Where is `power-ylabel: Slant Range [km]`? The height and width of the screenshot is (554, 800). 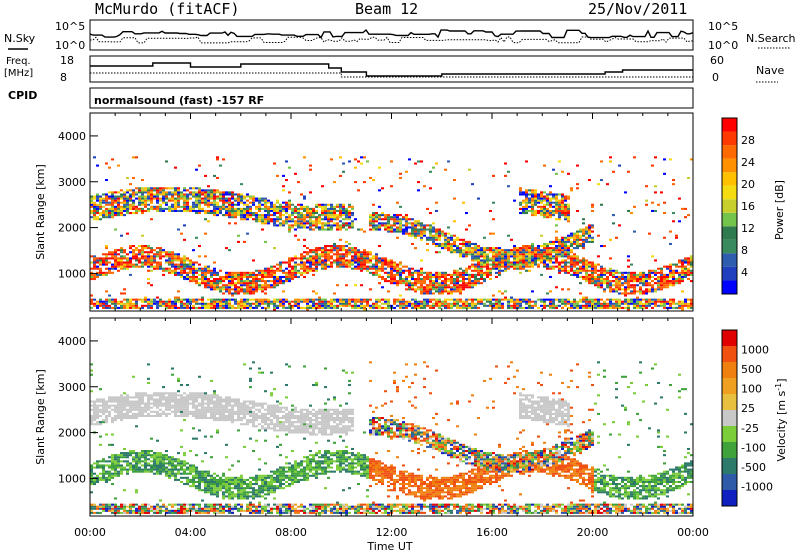
power-ylabel: Slant Range [km] is located at coordinates (40, 212).